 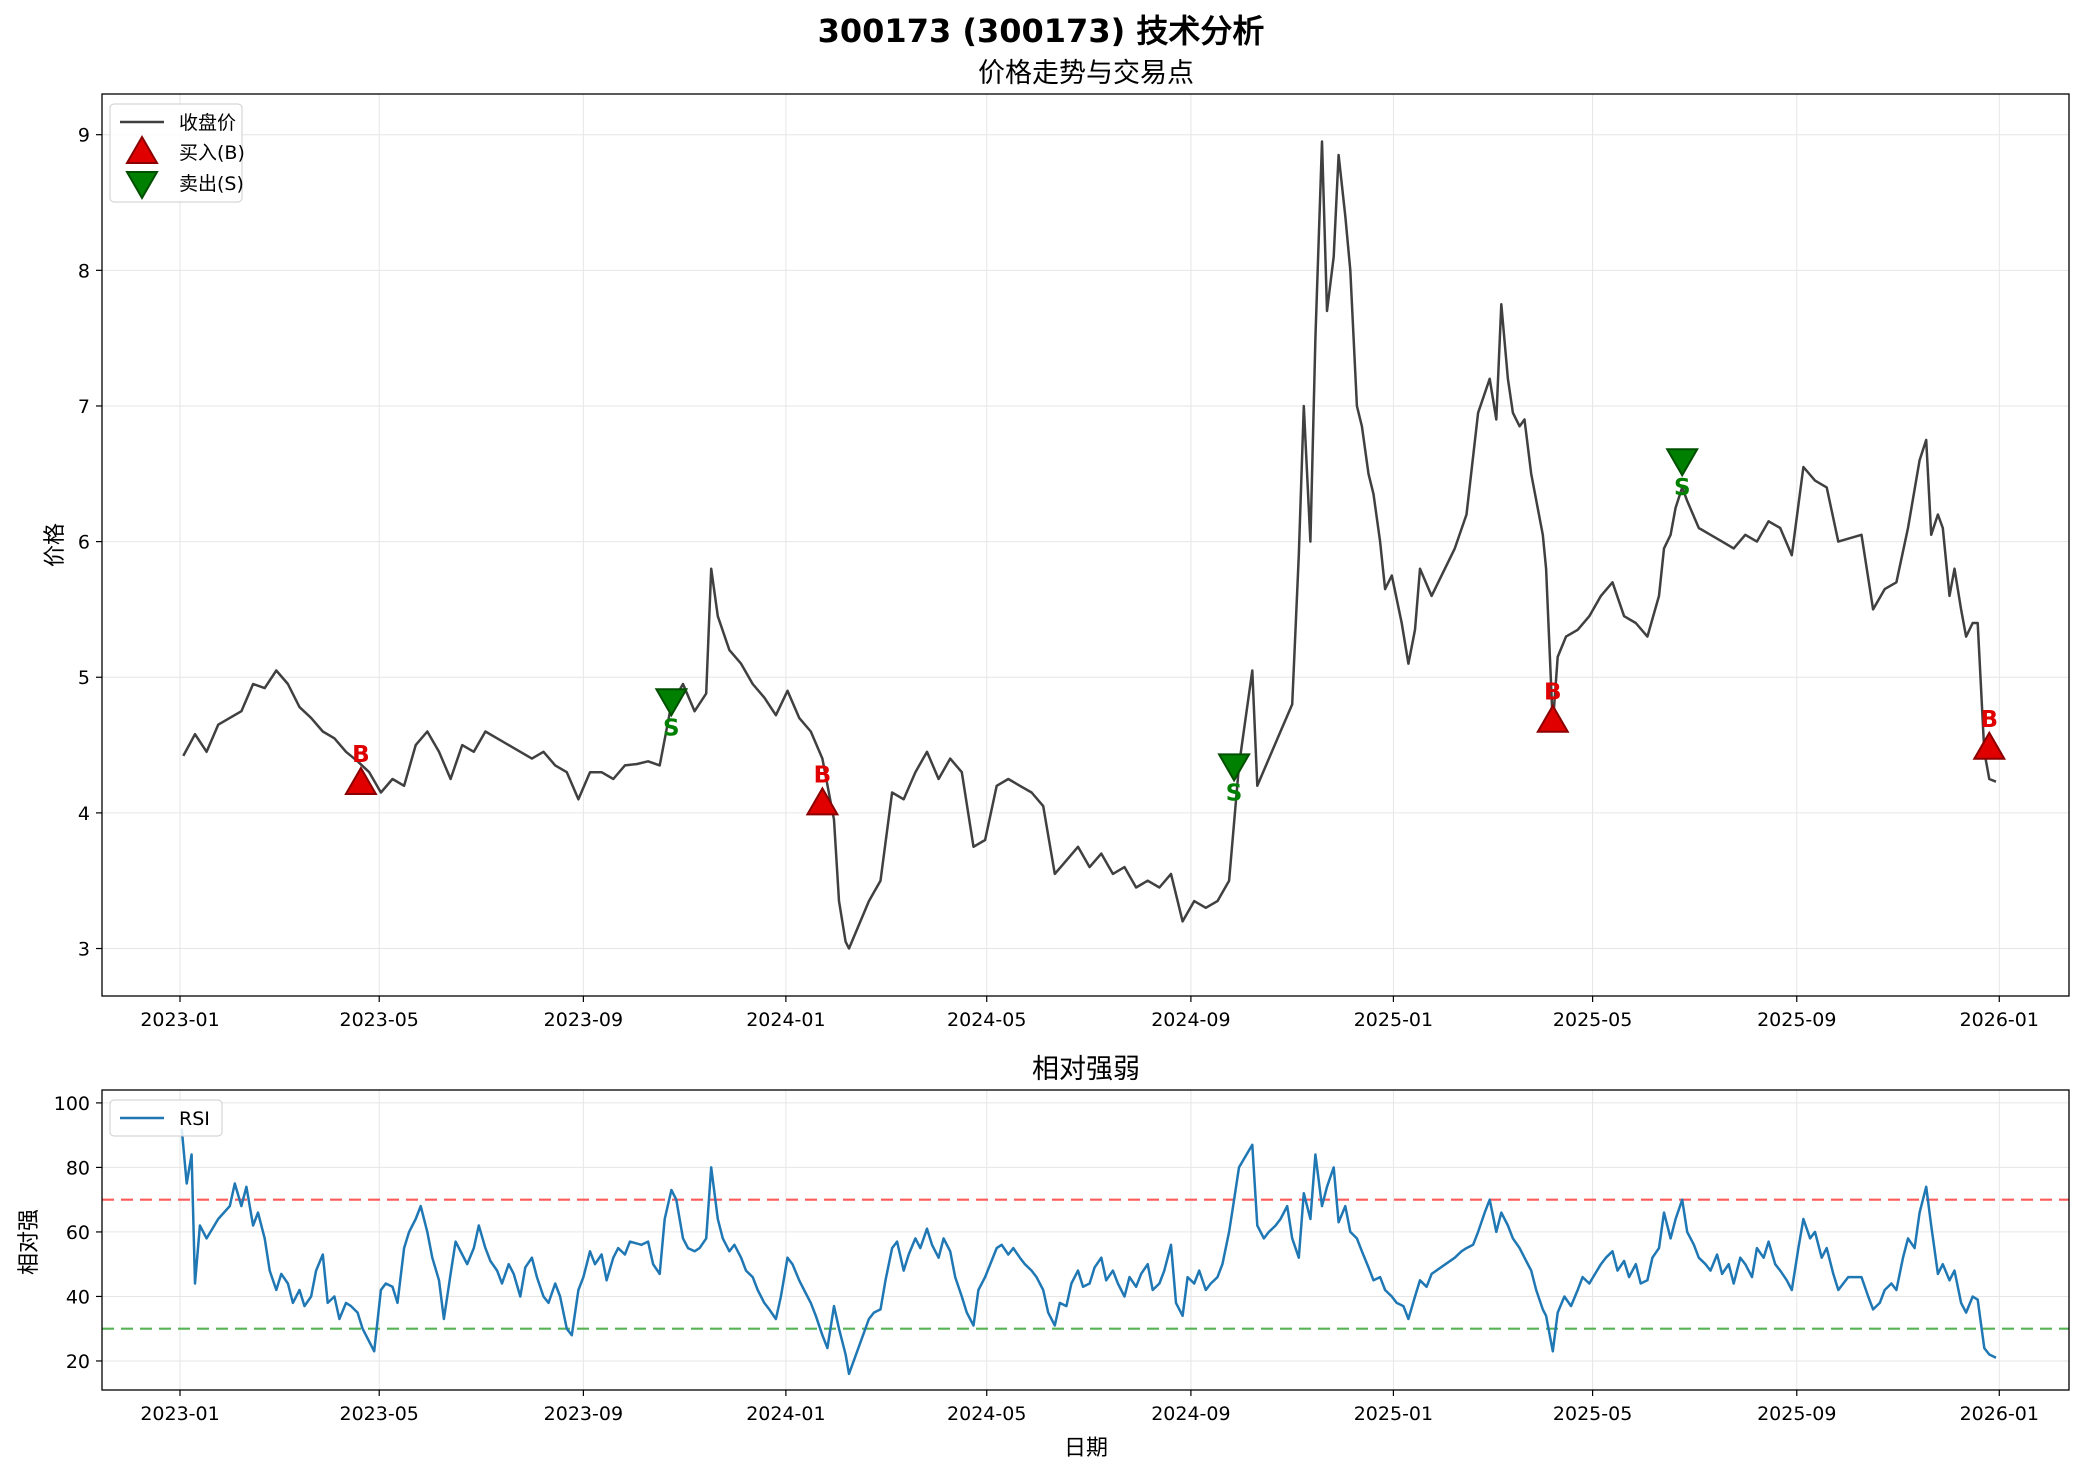 What do you see at coordinates (1086, 1069) in the screenshot?
I see `rsi-panel-title: 相对强弱` at bounding box center [1086, 1069].